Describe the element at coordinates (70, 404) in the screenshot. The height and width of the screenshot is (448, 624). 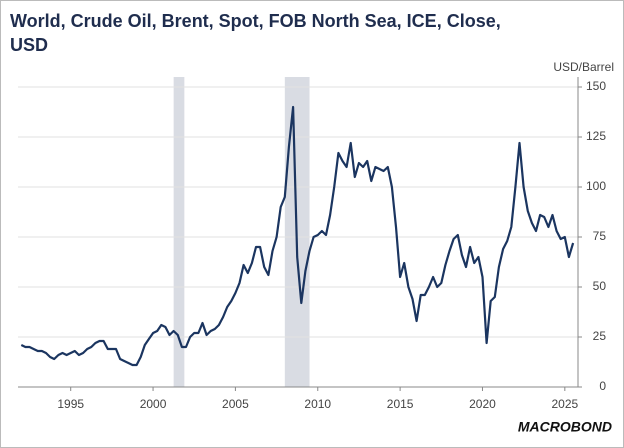
I see `x-tick-label: 1995` at that location.